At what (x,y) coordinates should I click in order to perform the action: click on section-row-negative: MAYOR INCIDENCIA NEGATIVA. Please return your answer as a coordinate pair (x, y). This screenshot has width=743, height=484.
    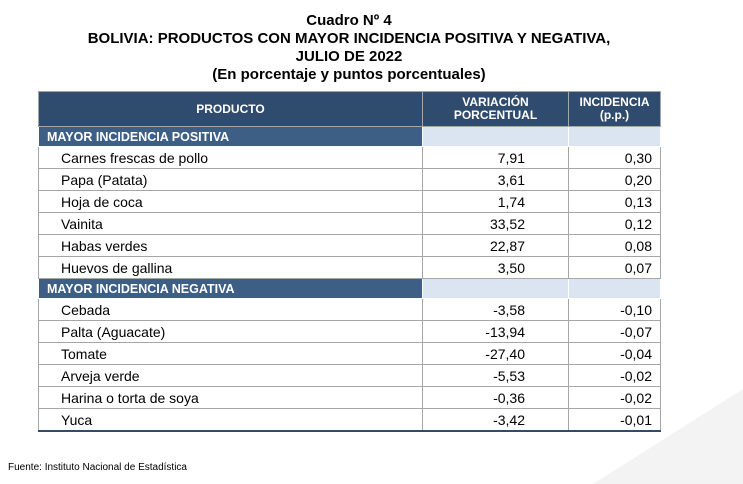
    Looking at the image, I should click on (349, 288).